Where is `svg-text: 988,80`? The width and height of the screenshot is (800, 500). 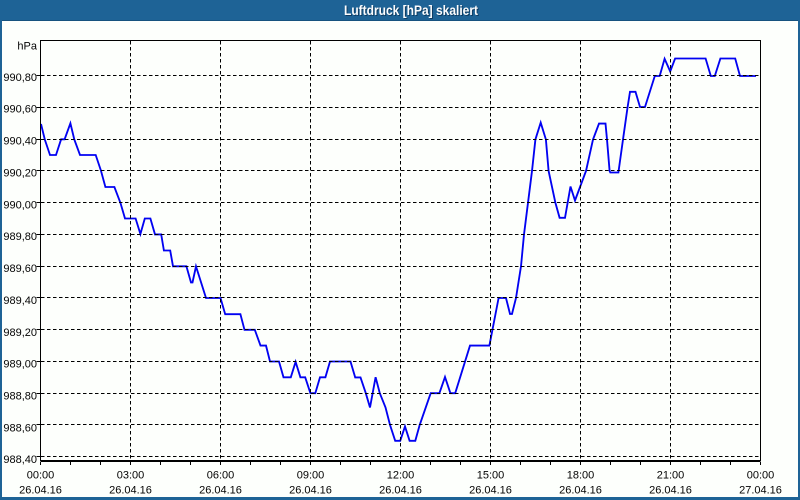 svg-text: 988,80 is located at coordinates (20, 397).